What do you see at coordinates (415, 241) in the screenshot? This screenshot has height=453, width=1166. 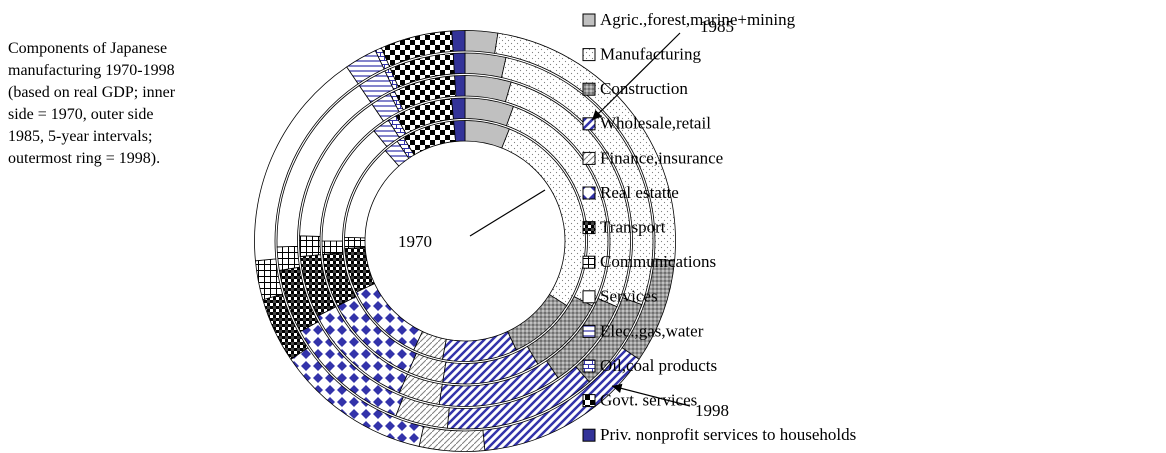 I see `annotation: 1970` at bounding box center [415, 241].